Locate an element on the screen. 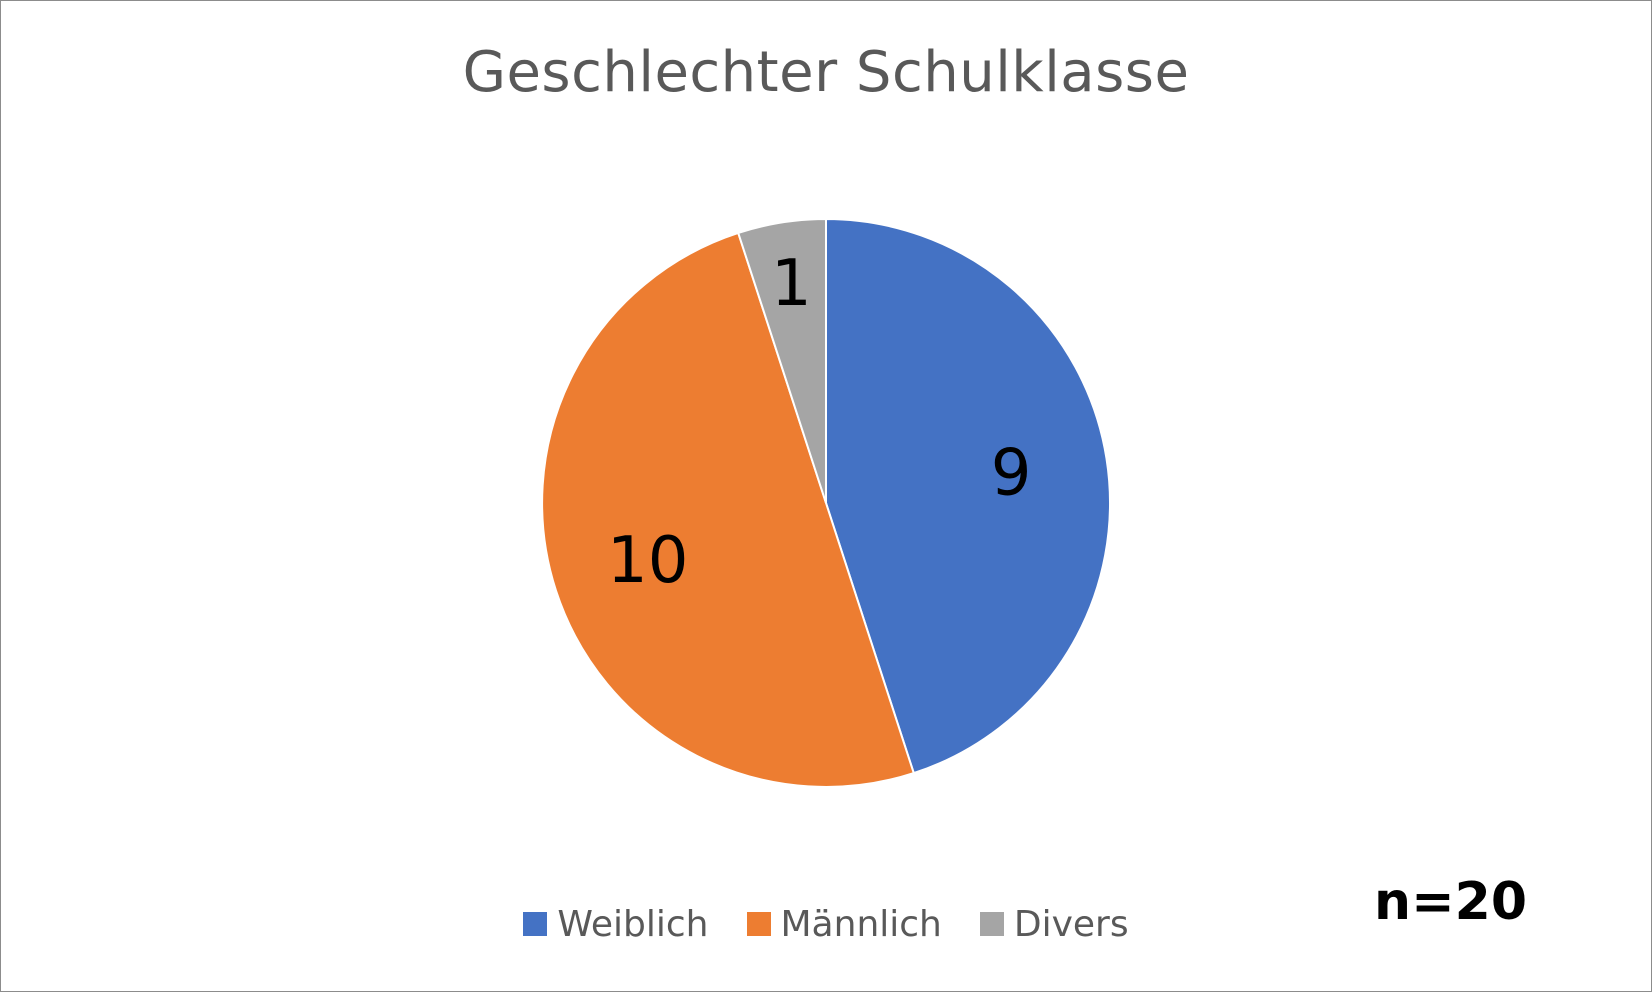 The image size is (1652, 992). legend-label-maennlich: Männlich is located at coordinates (861, 924).